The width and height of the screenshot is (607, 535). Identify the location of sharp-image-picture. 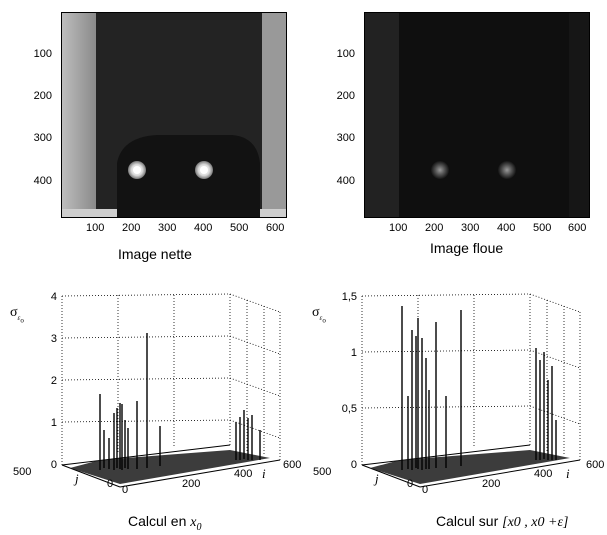
(174, 115).